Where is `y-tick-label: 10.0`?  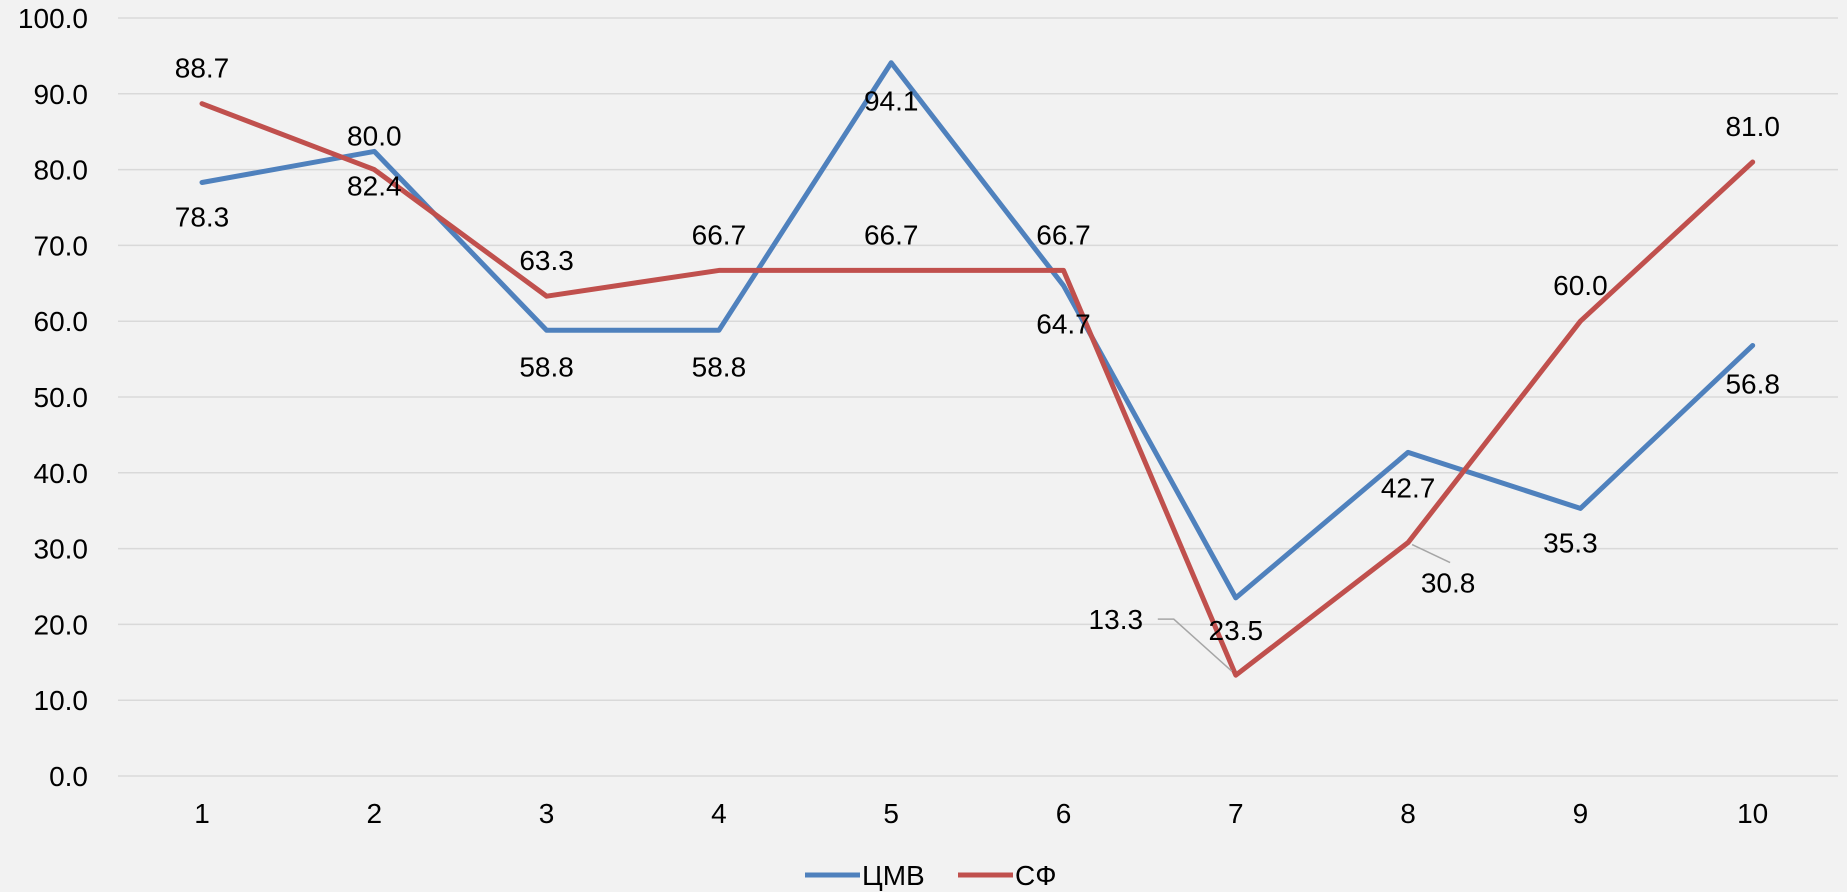 y-tick-label: 10.0 is located at coordinates (61, 700).